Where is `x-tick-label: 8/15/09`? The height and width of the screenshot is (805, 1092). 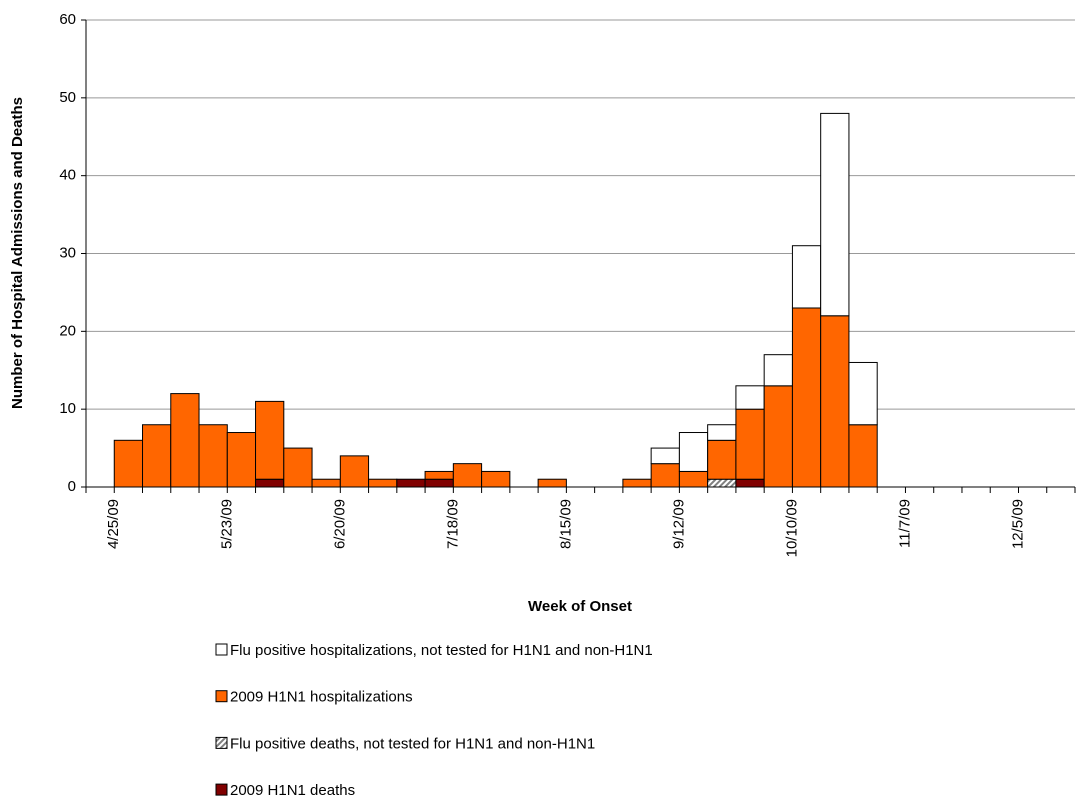
x-tick-label: 8/15/09 is located at coordinates (565, 524).